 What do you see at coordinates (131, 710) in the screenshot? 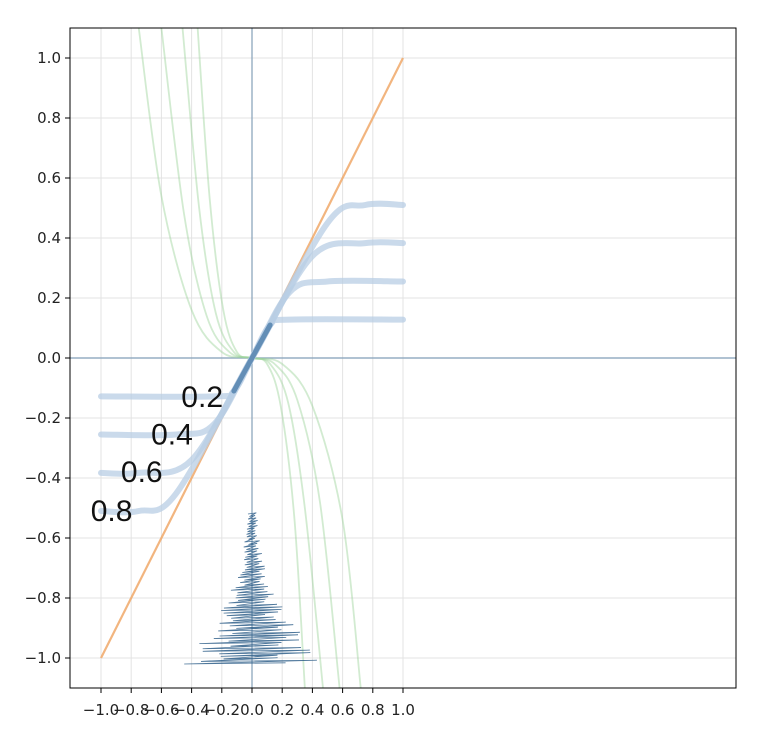
I see `x-tick-label-1: −0.8` at bounding box center [131, 710].